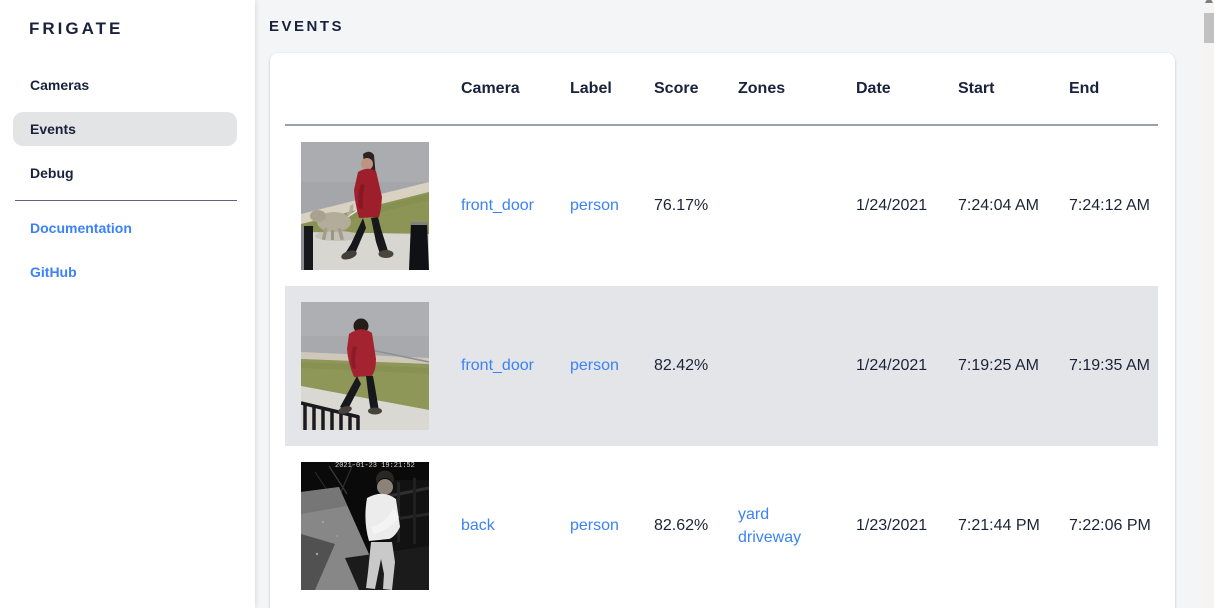  What do you see at coordinates (365, 526) in the screenshot?
I see `event-thumbnail-back-night: 2021-01-23 19:21:52` at bounding box center [365, 526].